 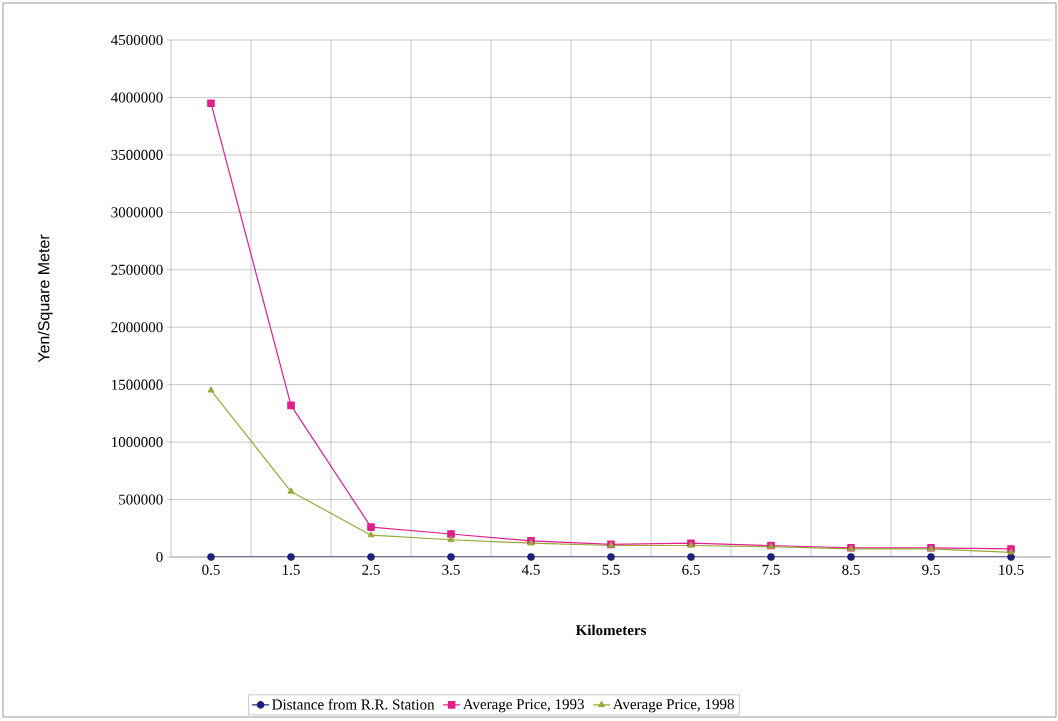 What do you see at coordinates (137, 40) in the screenshot?
I see `y-tick-label: 4500000` at bounding box center [137, 40].